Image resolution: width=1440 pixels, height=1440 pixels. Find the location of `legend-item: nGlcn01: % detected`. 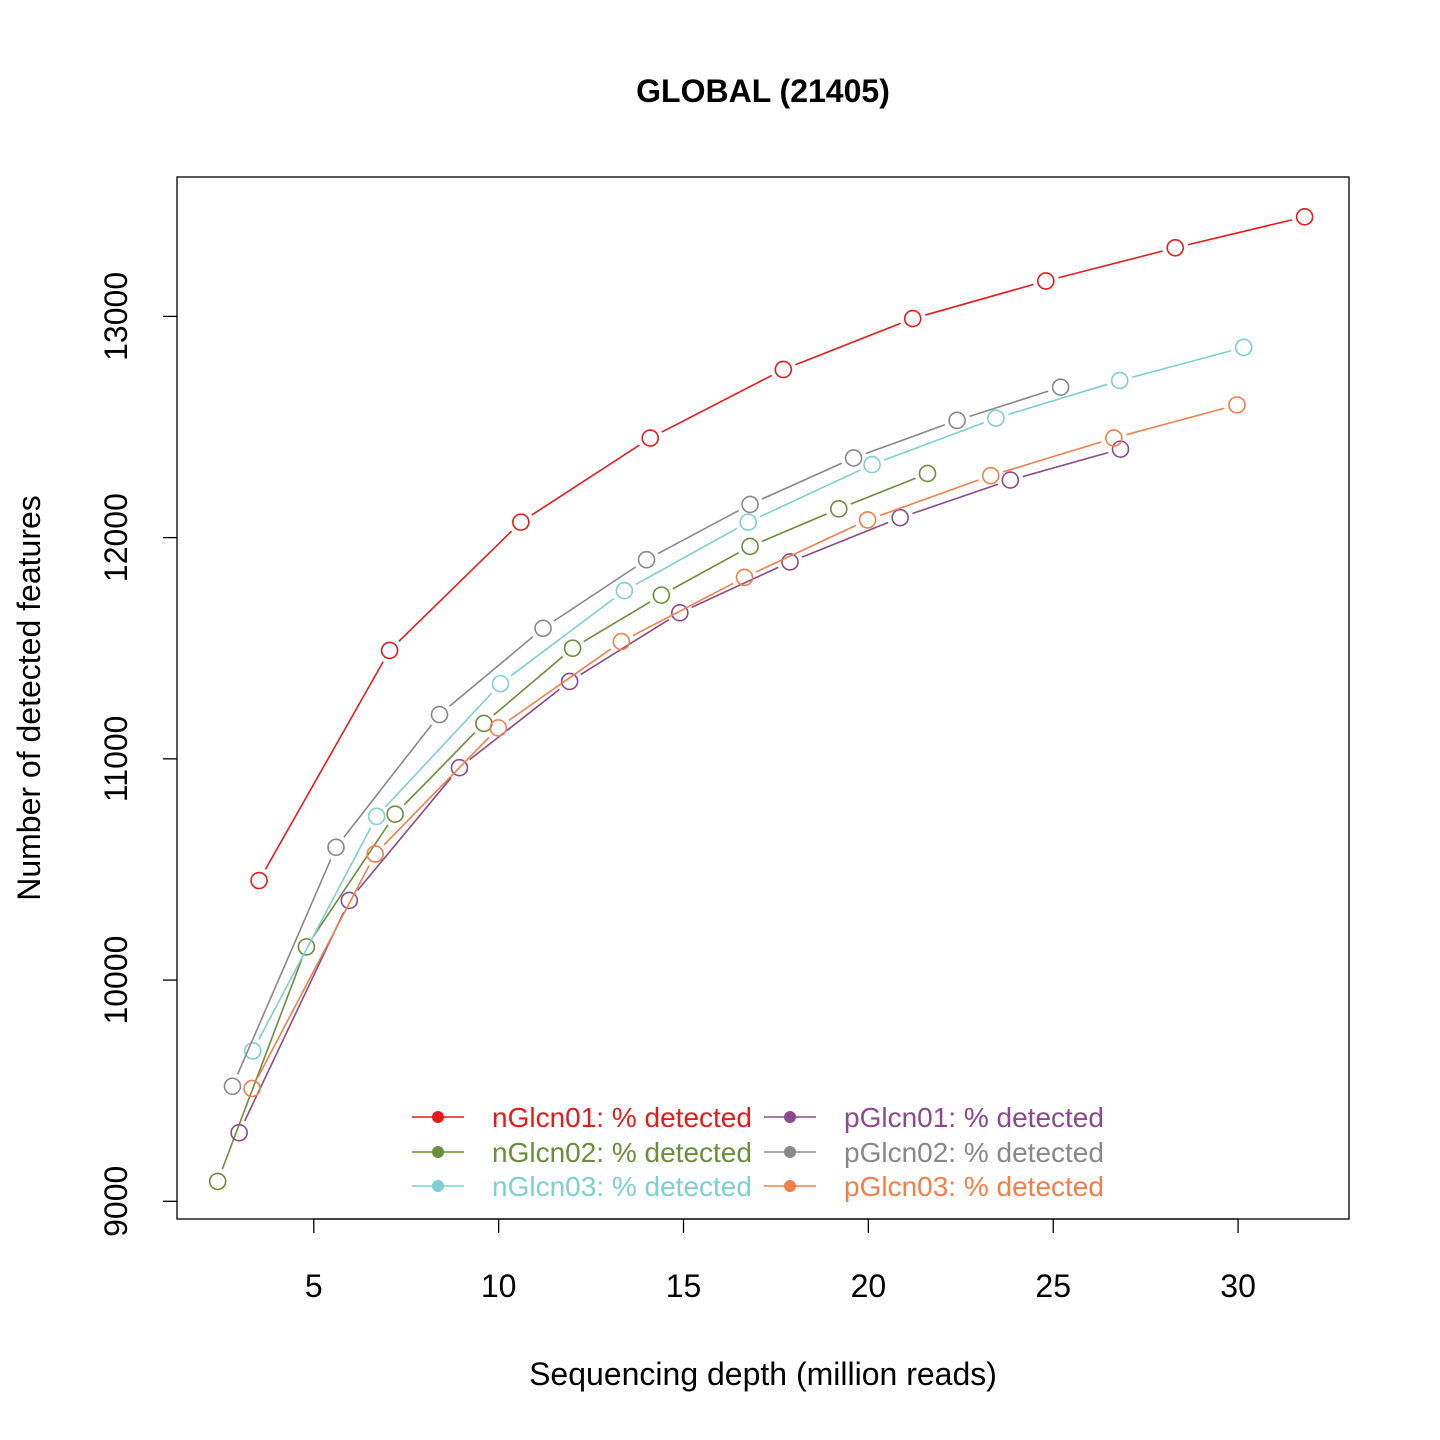

legend-item: nGlcn01: % detected is located at coordinates (582, 1117).